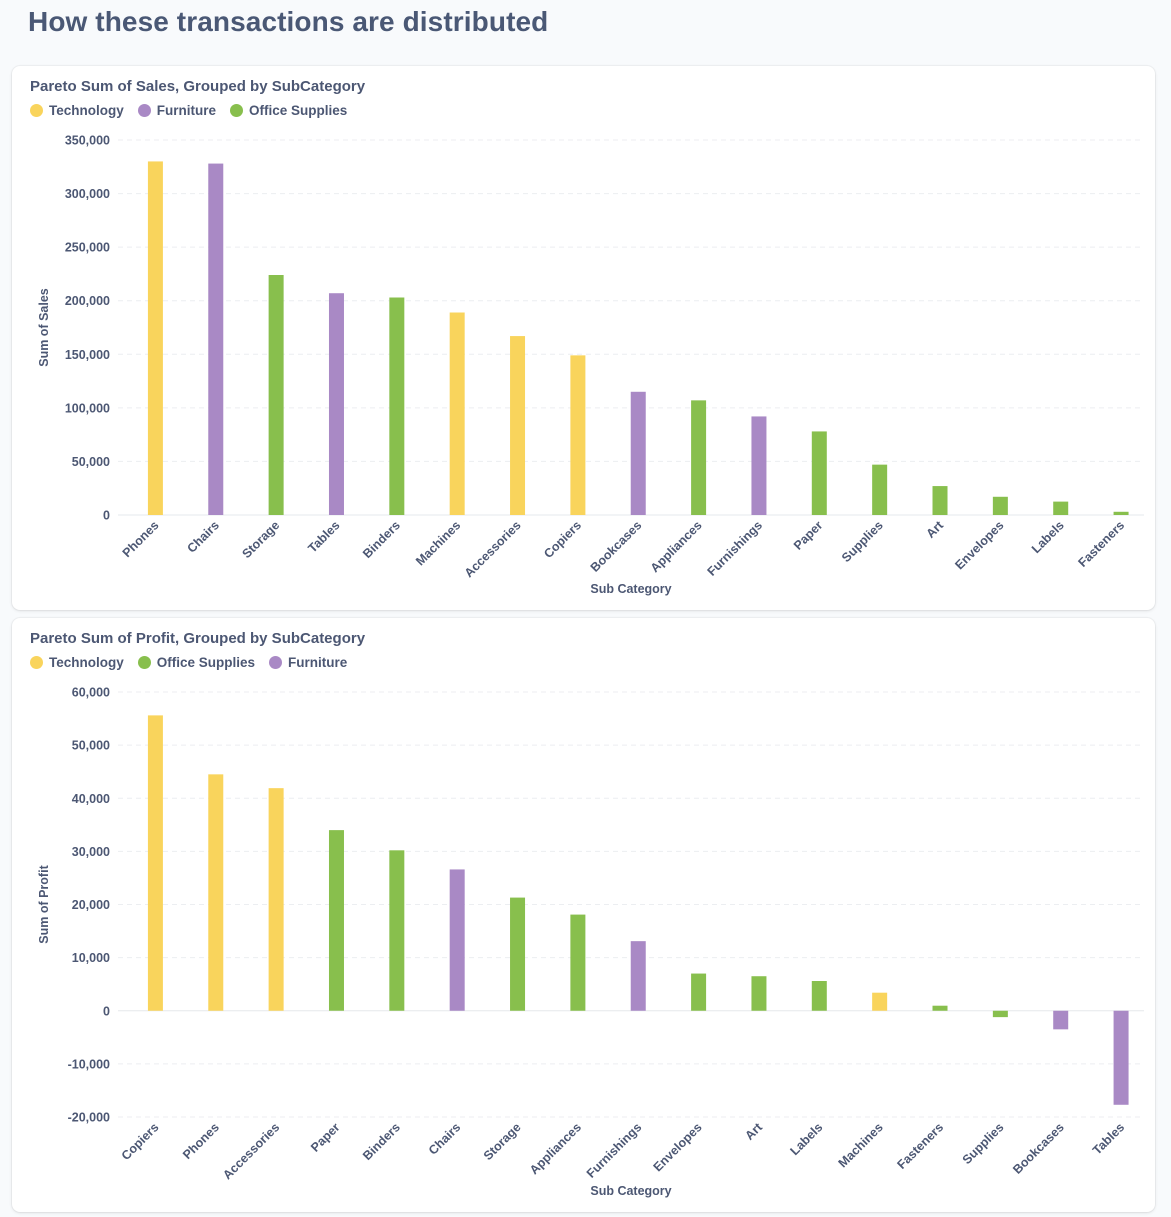 This screenshot has width=1171, height=1217. What do you see at coordinates (87, 408) in the screenshot?
I see `y-tick-label: 100,000` at bounding box center [87, 408].